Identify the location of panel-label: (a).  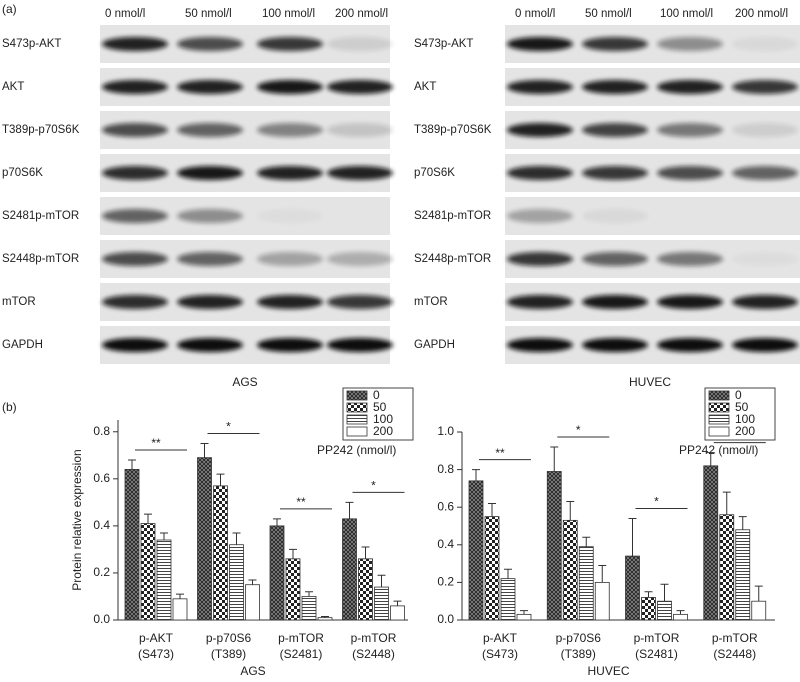
(9, 9).